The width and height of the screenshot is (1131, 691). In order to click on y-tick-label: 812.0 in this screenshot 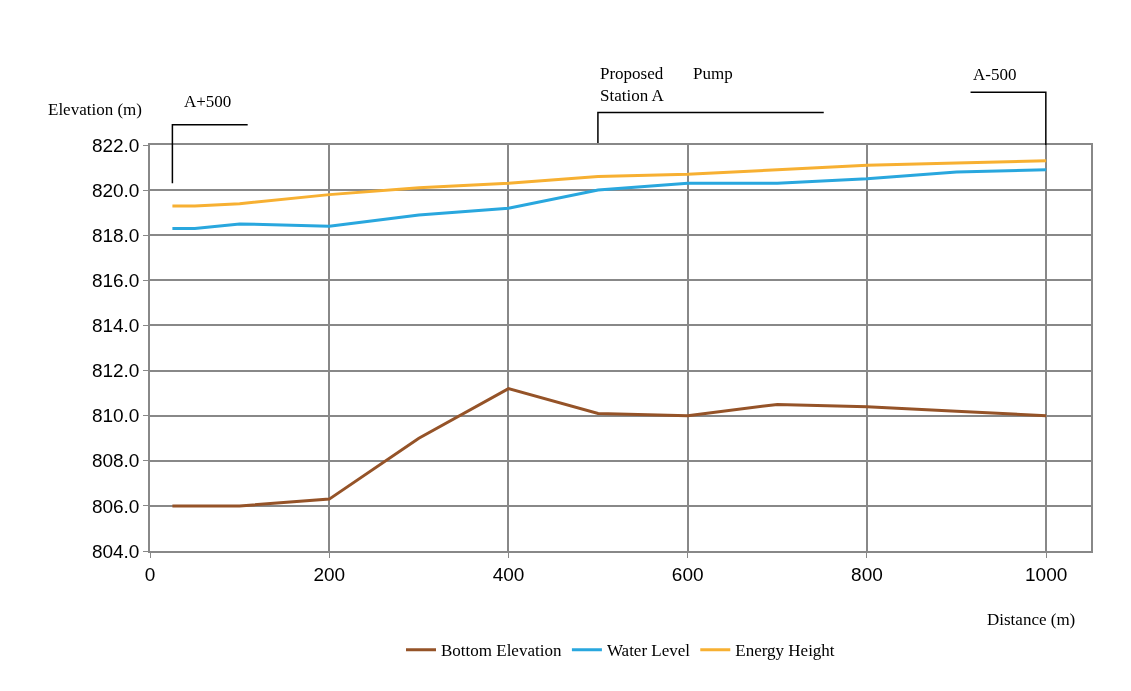, I will do `click(115, 371)`.